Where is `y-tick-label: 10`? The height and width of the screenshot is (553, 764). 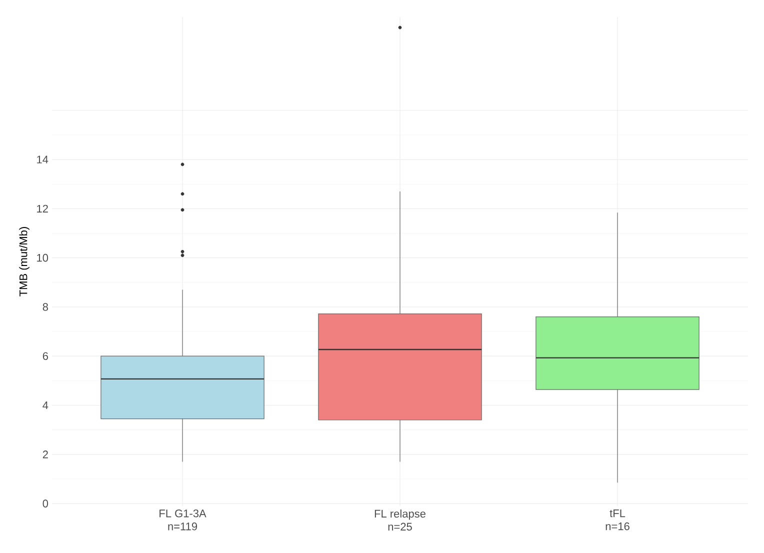 y-tick-label: 10 is located at coordinates (42, 258).